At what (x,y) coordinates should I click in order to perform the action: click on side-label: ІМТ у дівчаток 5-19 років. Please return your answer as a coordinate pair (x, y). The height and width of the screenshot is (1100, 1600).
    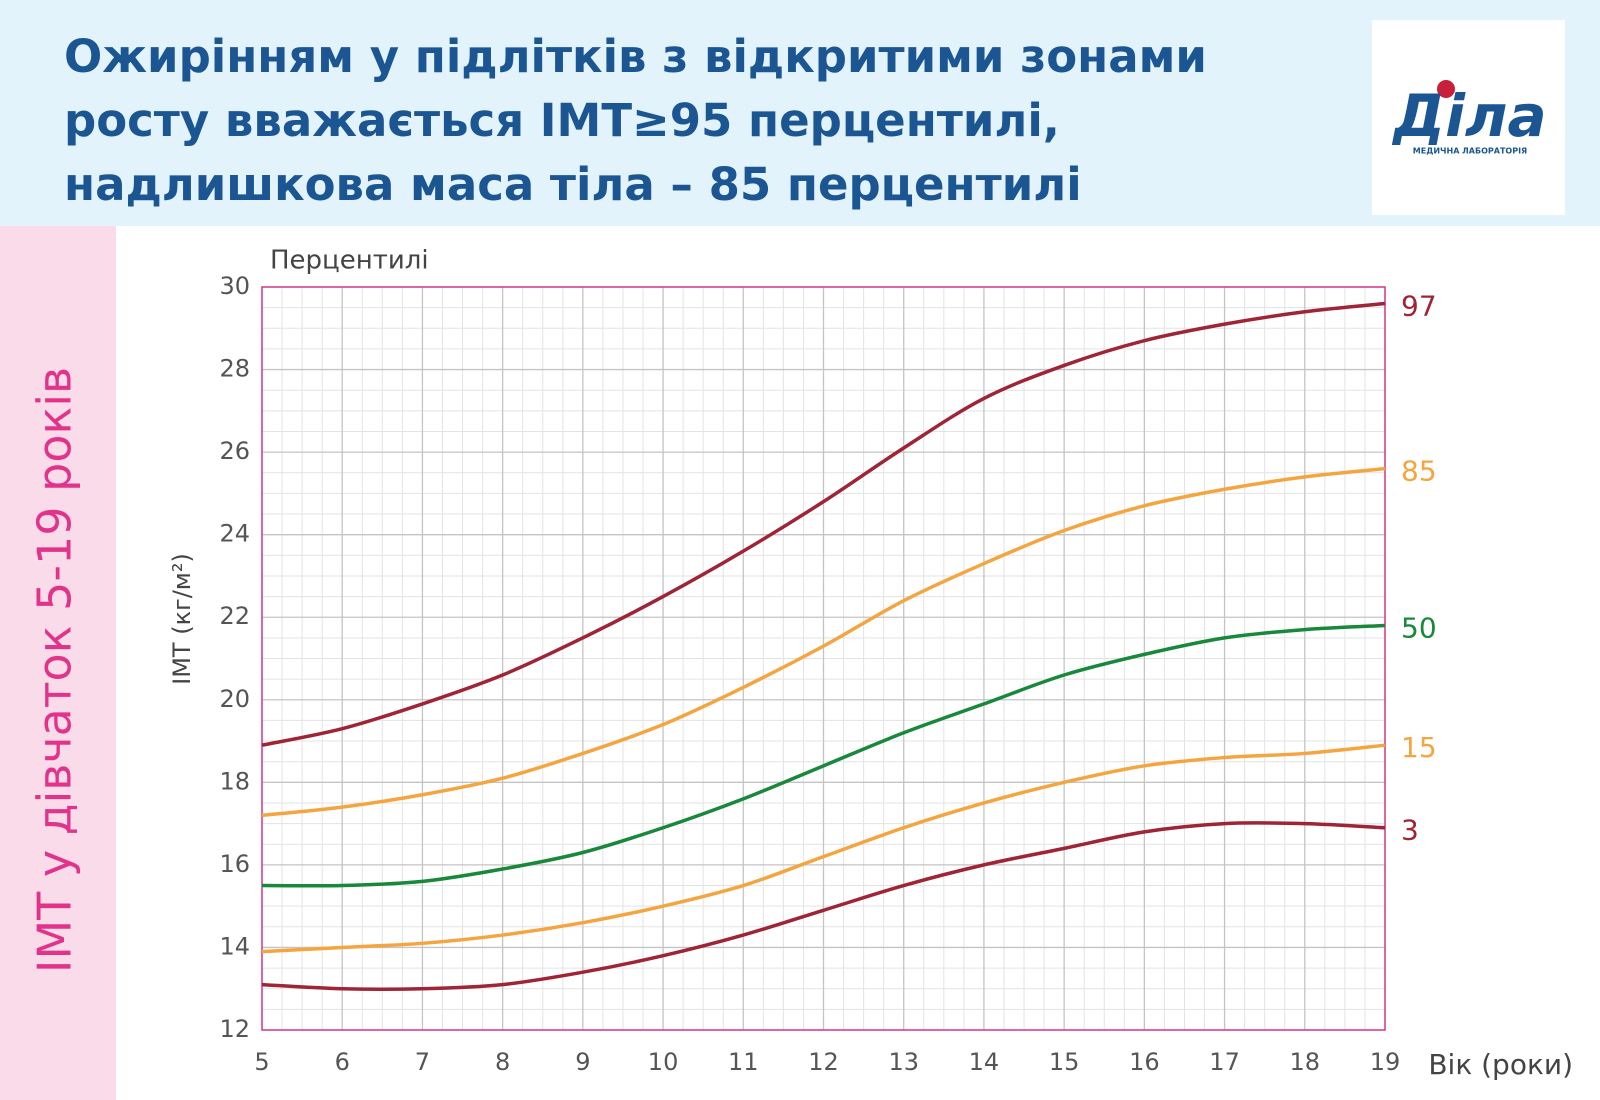
    Looking at the image, I should click on (55, 670).